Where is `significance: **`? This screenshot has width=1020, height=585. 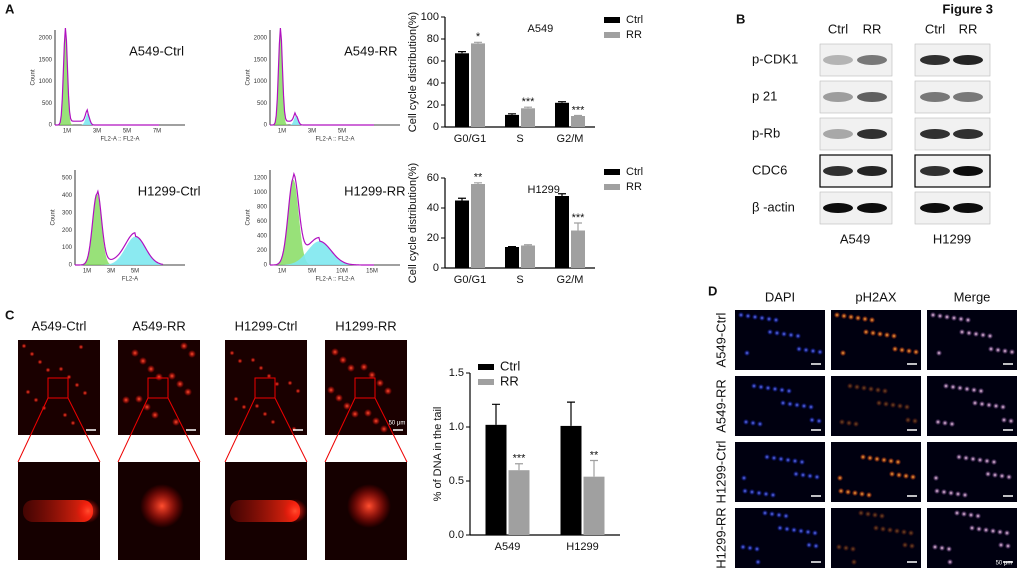 significance: ** is located at coordinates (594, 455).